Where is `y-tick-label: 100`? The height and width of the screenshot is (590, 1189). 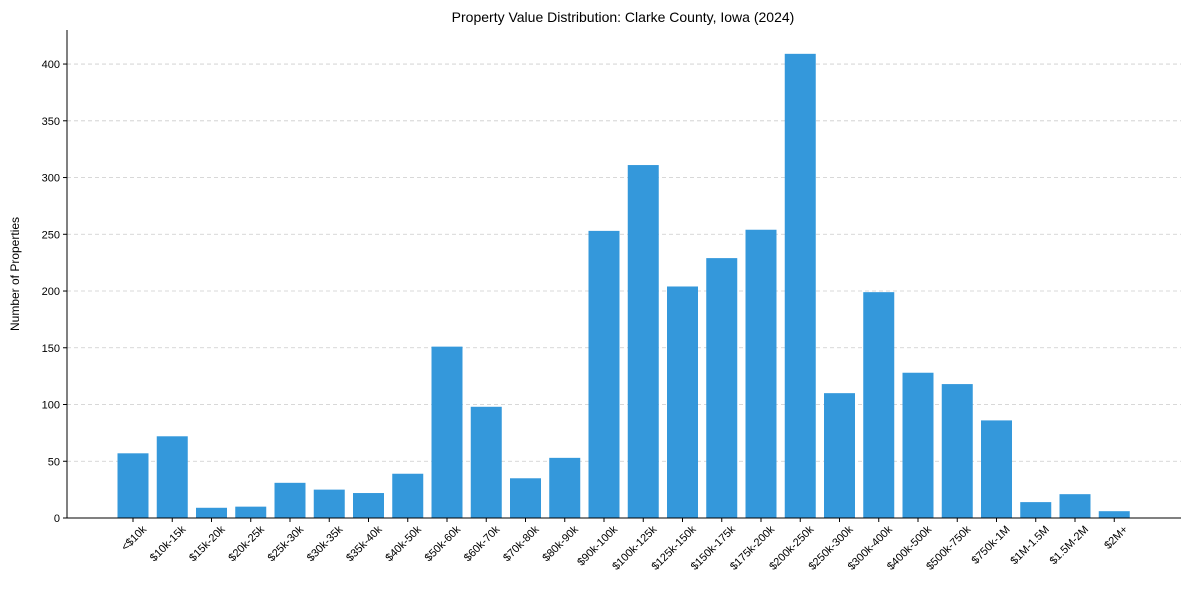
y-tick-label: 100 is located at coordinates (51, 406).